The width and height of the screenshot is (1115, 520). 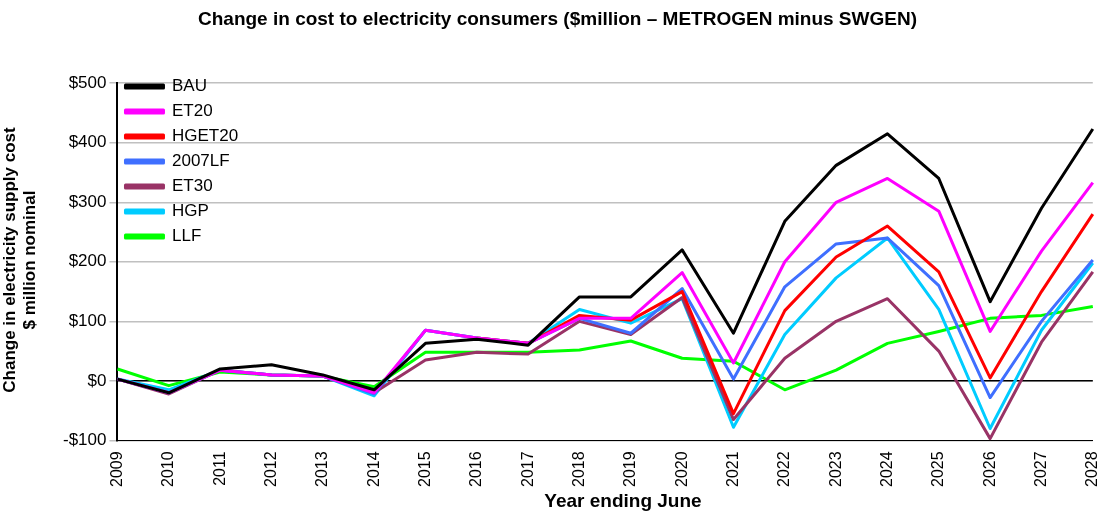 What do you see at coordinates (168, 469) in the screenshot?
I see `x-tick-label: 2010` at bounding box center [168, 469].